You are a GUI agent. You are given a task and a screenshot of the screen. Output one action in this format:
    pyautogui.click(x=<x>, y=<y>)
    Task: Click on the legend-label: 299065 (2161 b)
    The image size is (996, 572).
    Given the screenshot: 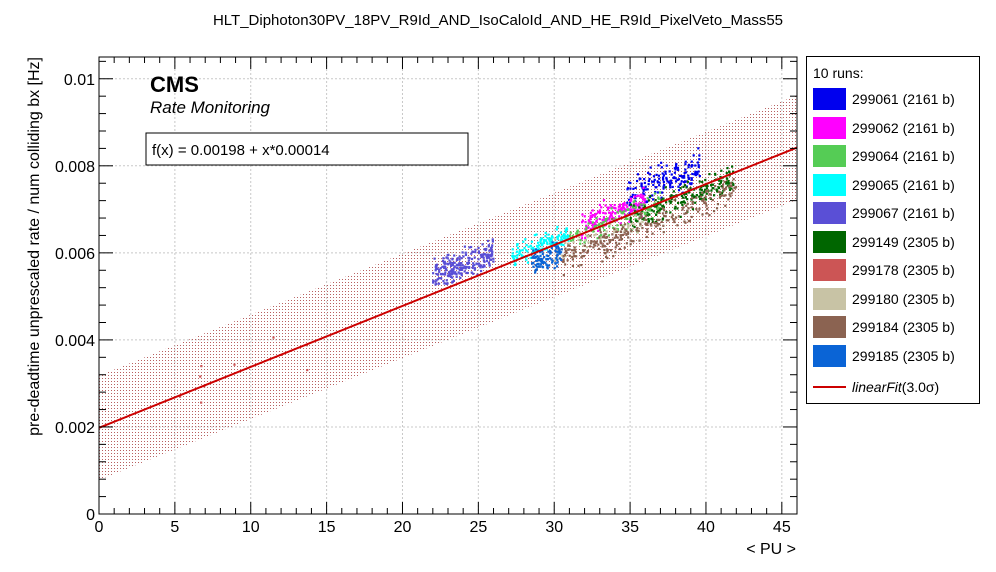 What is the action you would take?
    pyautogui.click(x=903, y=184)
    